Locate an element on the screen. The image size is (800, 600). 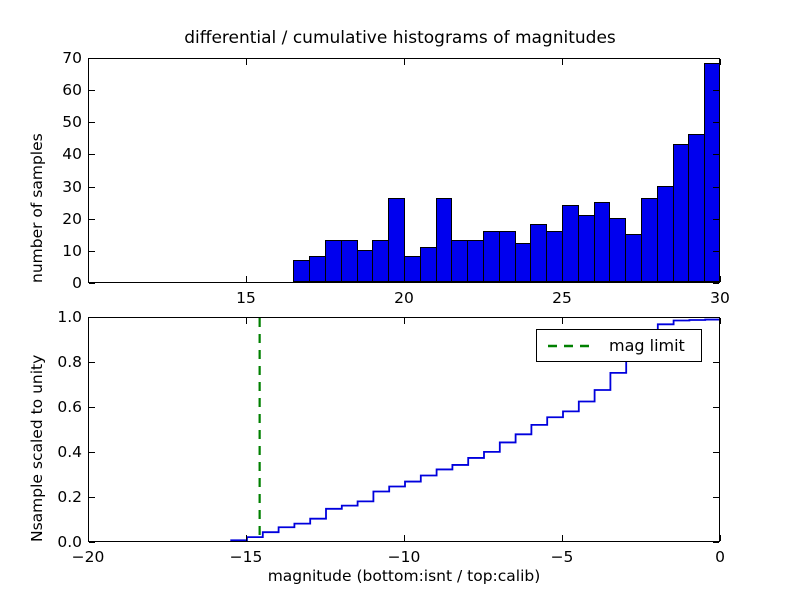
y-tick-label: 0.0 is located at coordinates (69, 542).